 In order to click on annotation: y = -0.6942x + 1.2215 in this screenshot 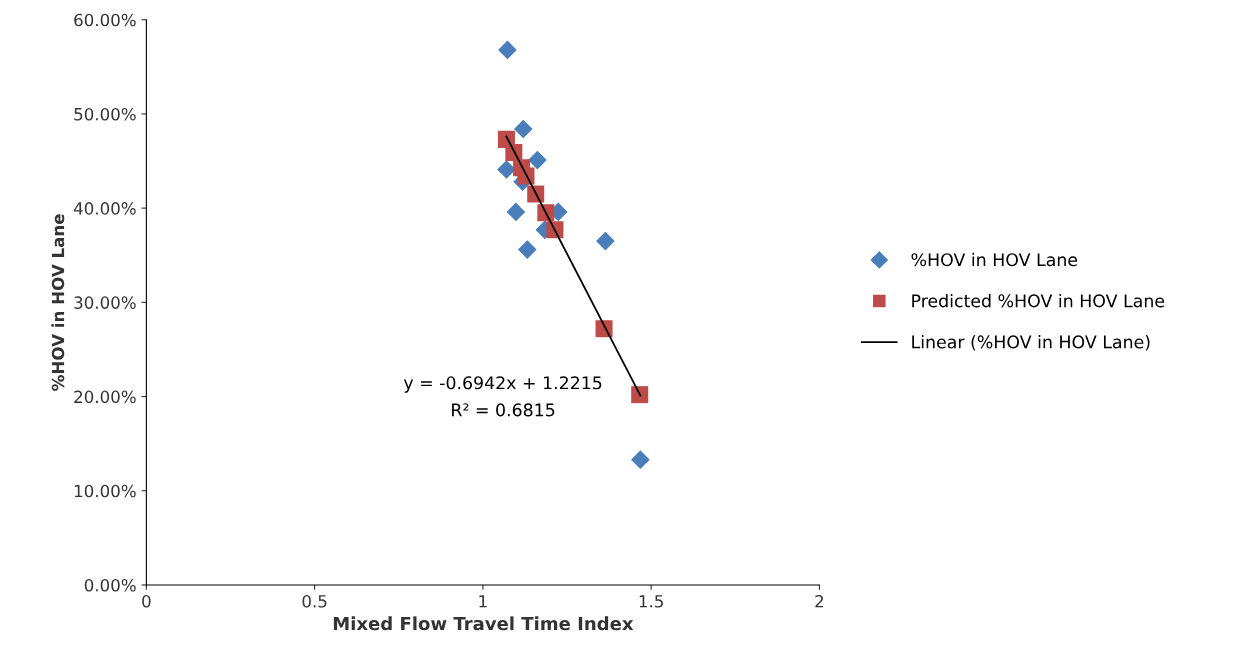, I will do `click(502, 384)`.